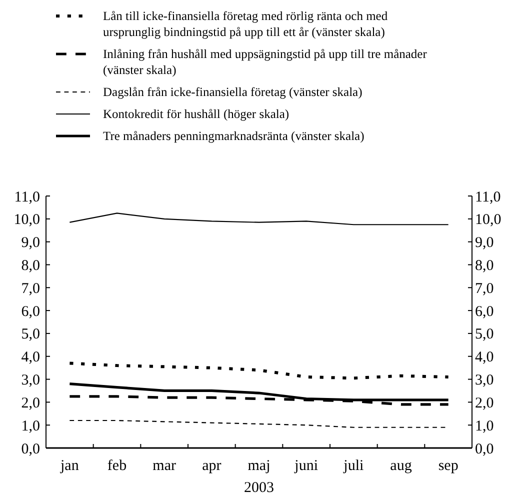 This screenshot has height=498, width=514. What do you see at coordinates (484, 358) in the screenshot?
I see `y2-tick-label: 4,0` at bounding box center [484, 358].